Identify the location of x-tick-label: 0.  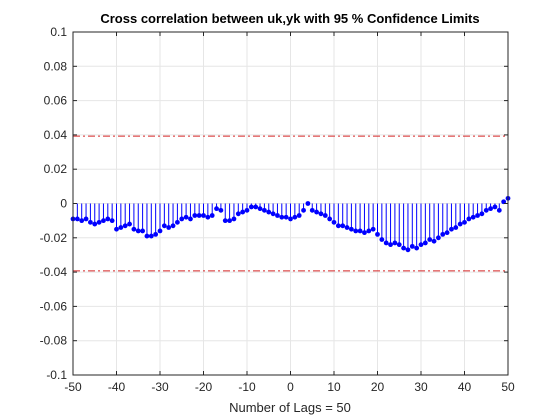
(290, 387).